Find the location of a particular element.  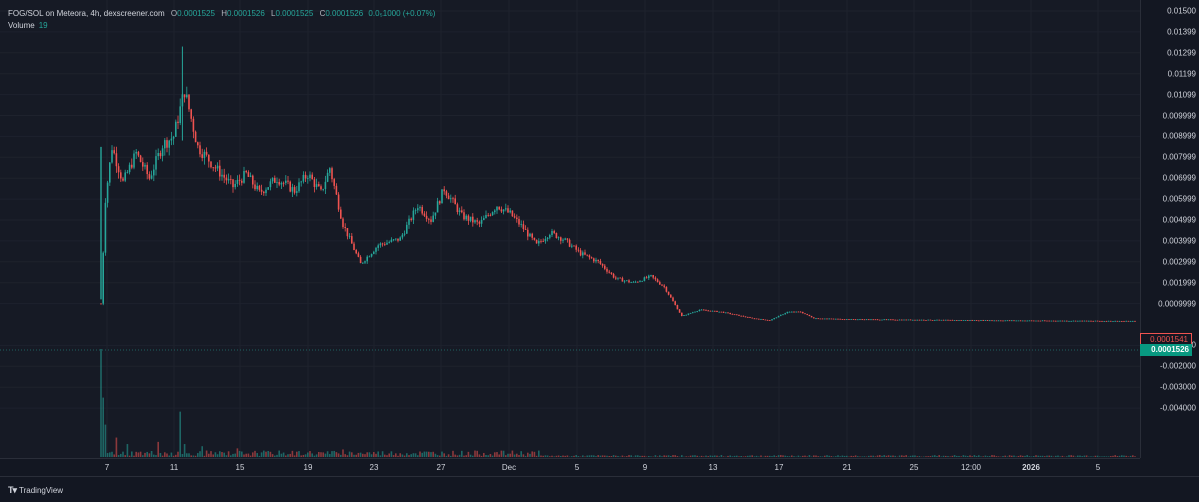

price-tick-label: 0.001999 is located at coordinates (1179, 282).